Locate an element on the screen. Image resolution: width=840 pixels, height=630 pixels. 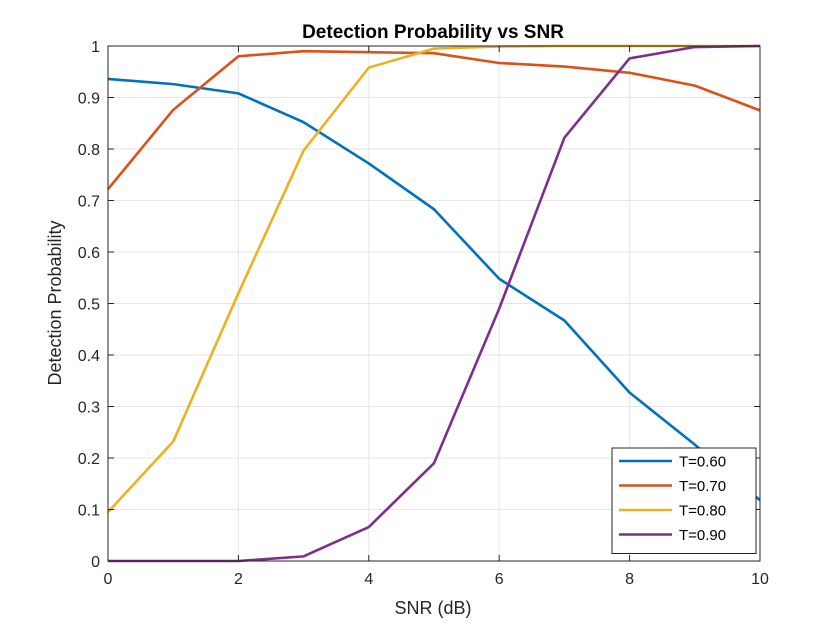
y-tick-label: 0.6 is located at coordinates (89, 253).